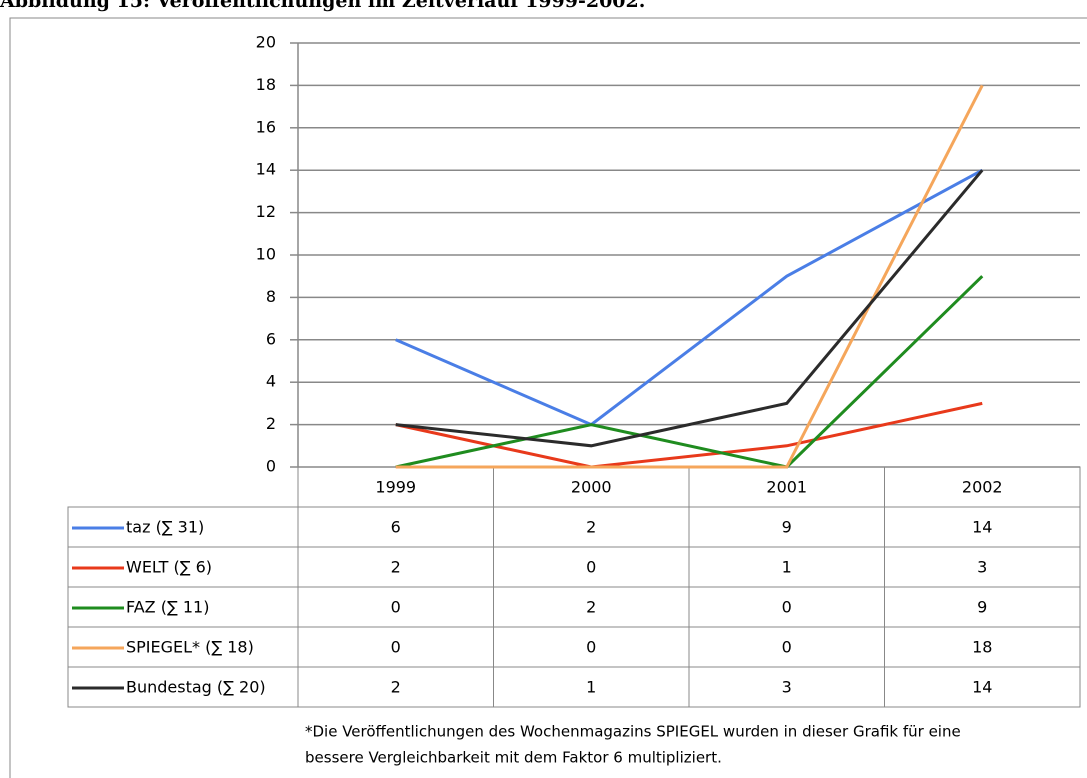  Describe the element at coordinates (167, 607) in the screenshot. I see `legend-label: FAZ (∑ 11)` at that location.